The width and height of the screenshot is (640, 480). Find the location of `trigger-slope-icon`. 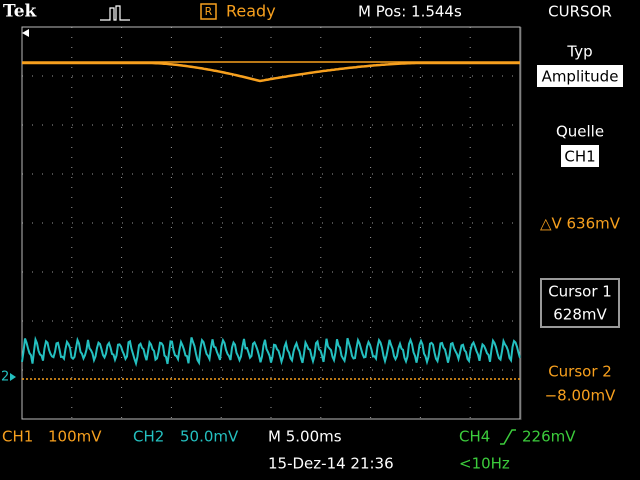

trigger-slope-icon is located at coordinates (508, 437).